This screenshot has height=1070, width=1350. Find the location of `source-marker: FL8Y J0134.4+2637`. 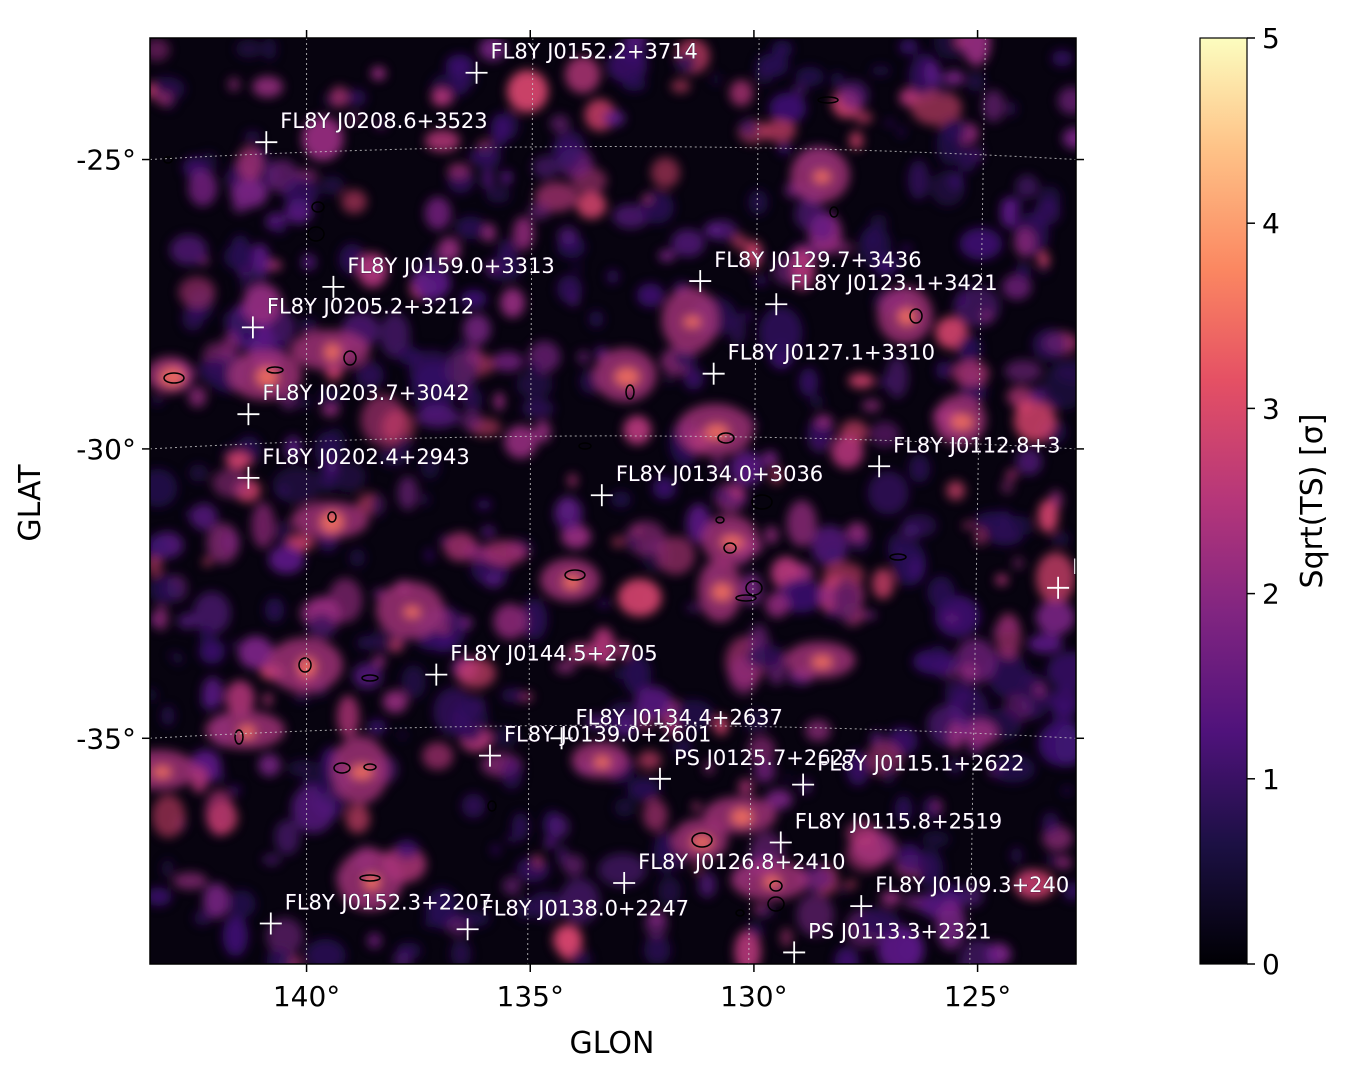

source-marker: FL8Y J0134.4+2637 is located at coordinates (666, 727).